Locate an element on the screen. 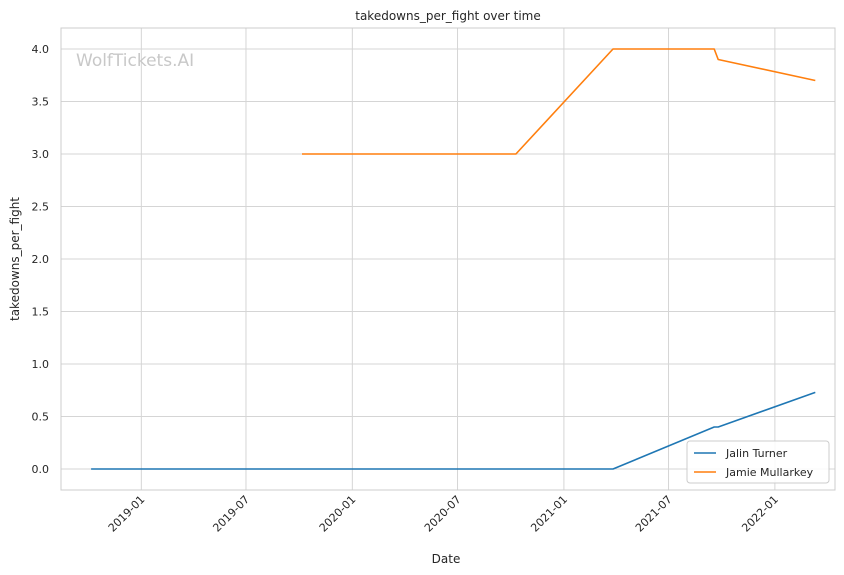 Image resolution: width=844 pixels, height=575 pixels. y-tick-label: 1.5 is located at coordinates (41, 312).